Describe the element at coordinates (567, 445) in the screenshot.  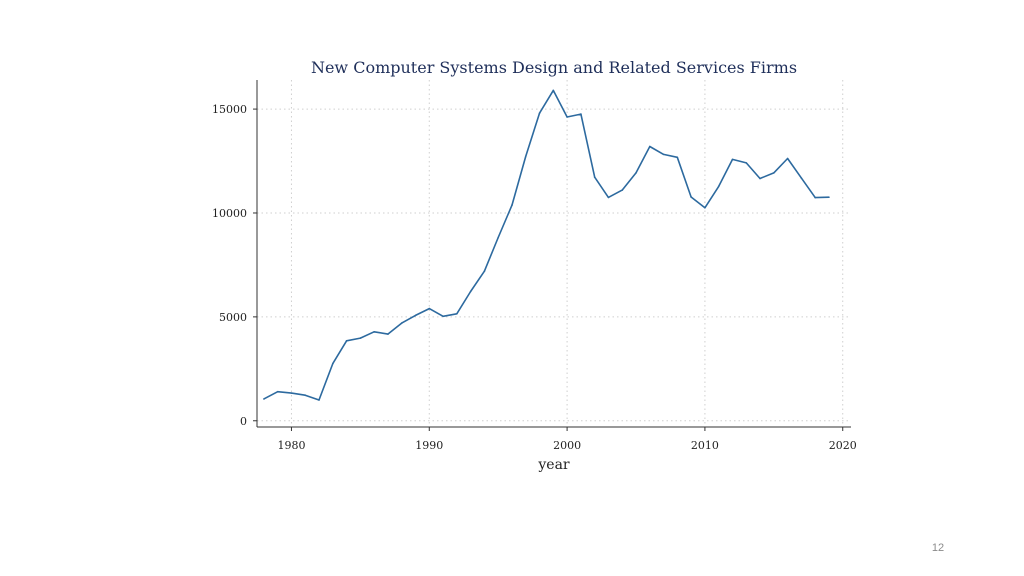
I see `x-tick-label: 2000` at that location.